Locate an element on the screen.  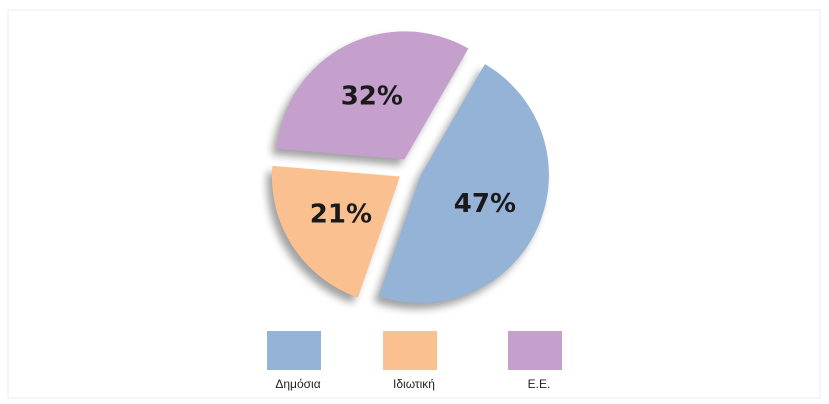
legend-label: Ε.Ε. is located at coordinates (539, 384).